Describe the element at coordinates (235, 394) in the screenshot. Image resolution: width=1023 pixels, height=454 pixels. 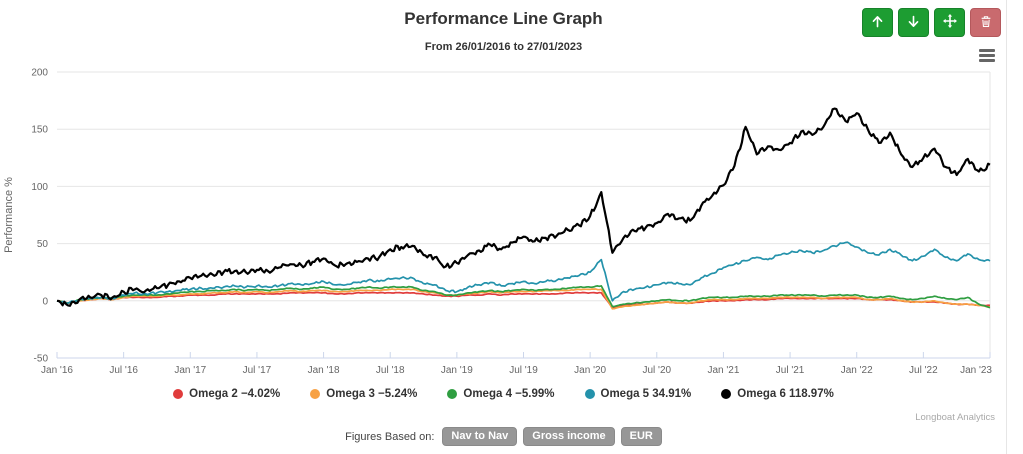
I see `legend-label: Omega 2 −4.02%` at that location.